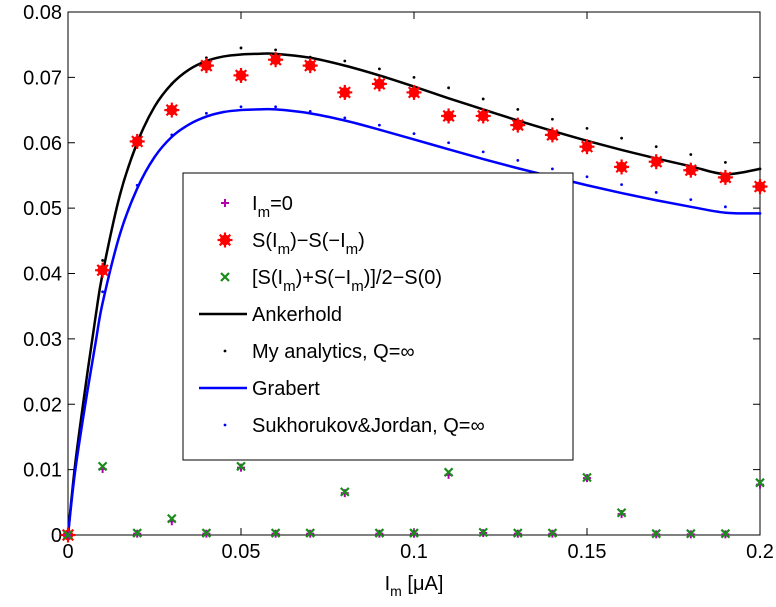 The height and width of the screenshot is (607, 776). I want to click on legend-swatch-myan, so click(225, 351).